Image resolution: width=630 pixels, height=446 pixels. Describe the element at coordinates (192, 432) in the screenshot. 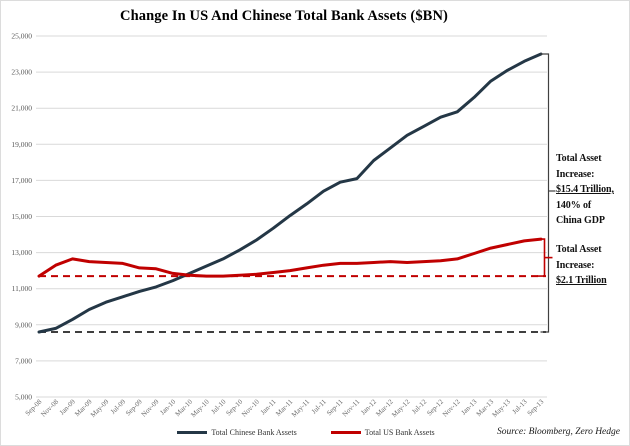

I see `legend-line-chinese-icon` at that location.